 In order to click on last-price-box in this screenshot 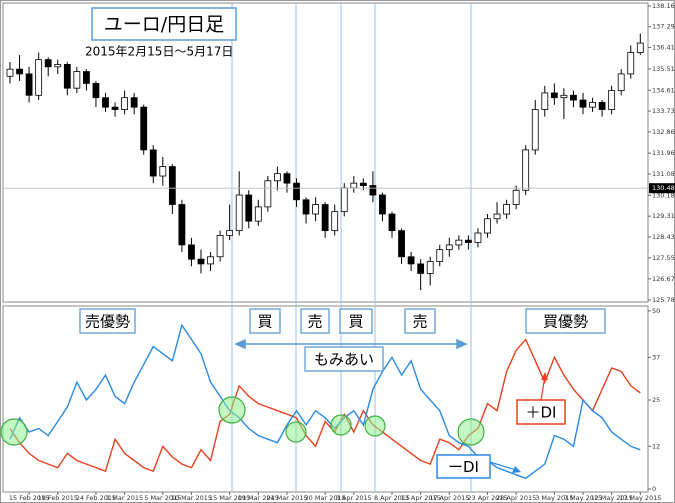, I will do `click(662, 188)`.